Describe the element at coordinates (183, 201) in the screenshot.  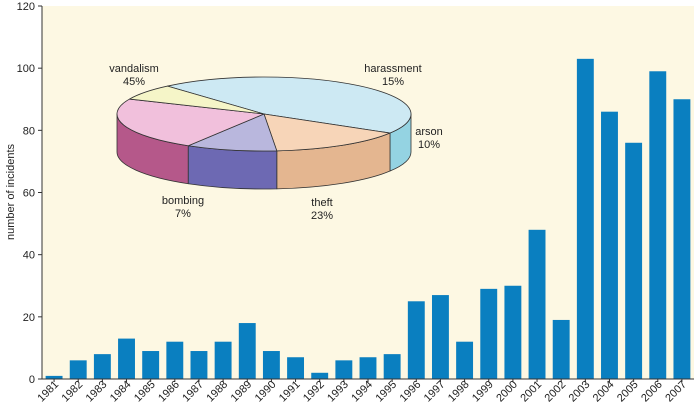
I see `pie-label-bombing: bombing` at that location.